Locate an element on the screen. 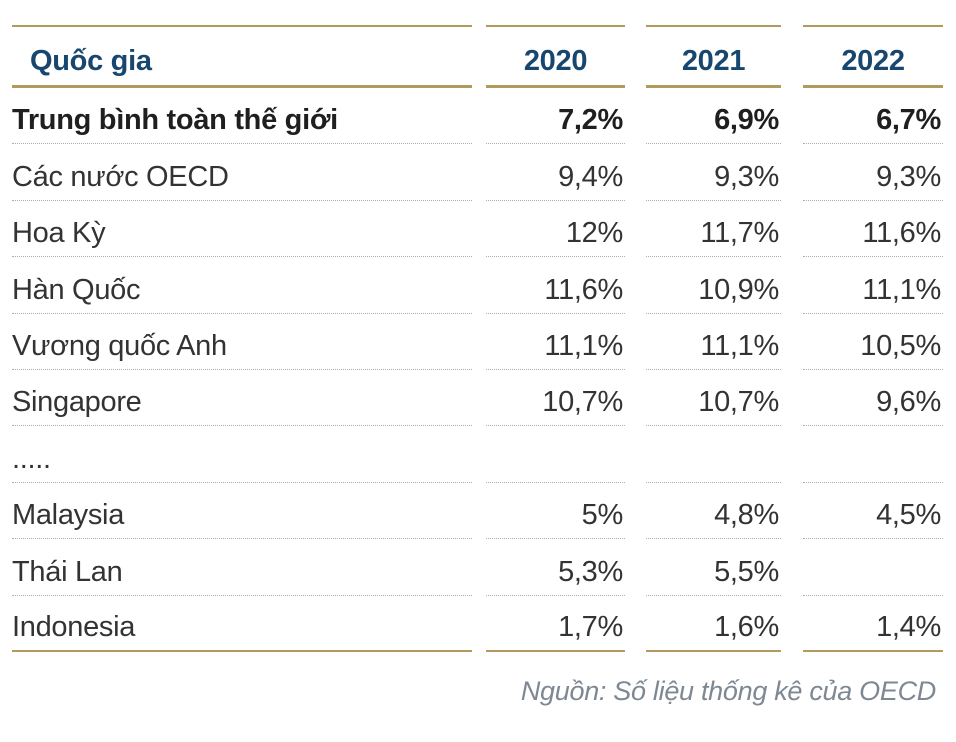  country-cell: Vương quốc Anh is located at coordinates (242, 342).